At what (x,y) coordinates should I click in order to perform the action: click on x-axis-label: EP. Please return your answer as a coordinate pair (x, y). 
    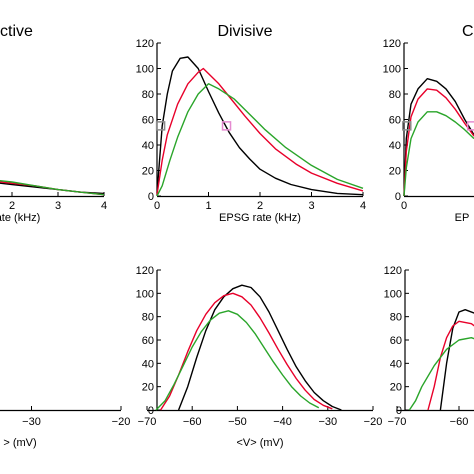
    Looking at the image, I should click on (462, 218).